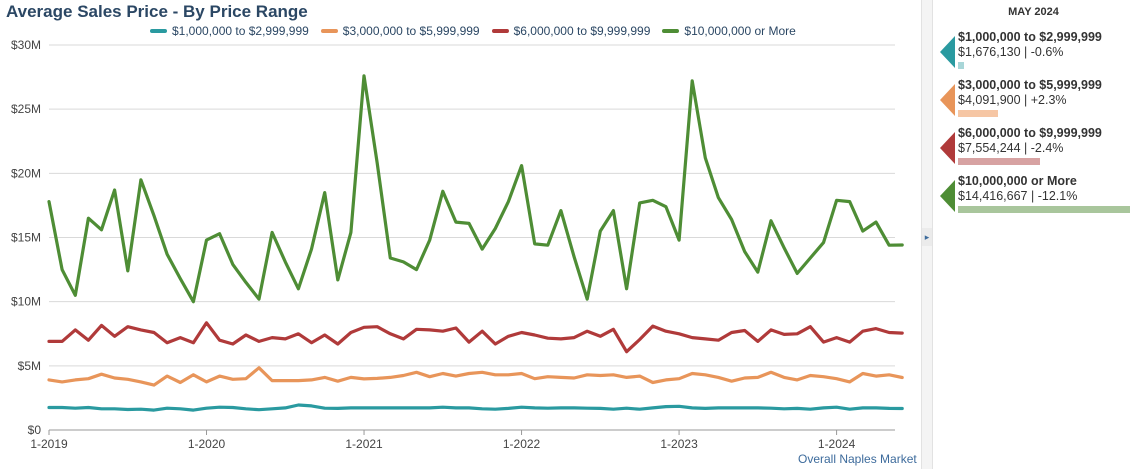  What do you see at coordinates (49, 444) in the screenshot?
I see `x-tick-label: 1-2019` at bounding box center [49, 444].